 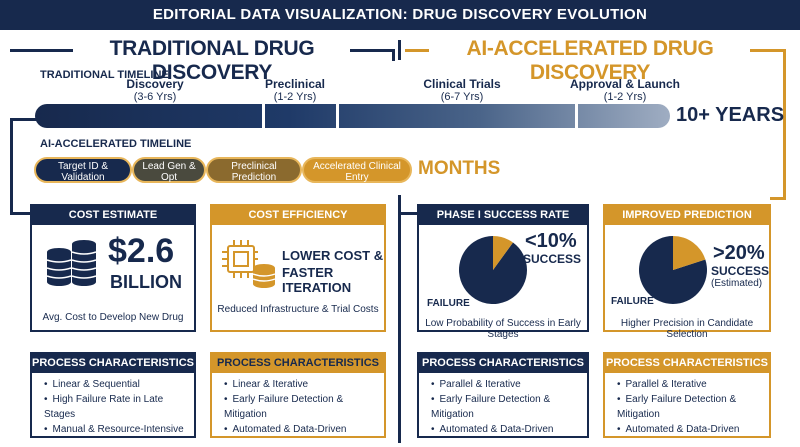 What do you see at coordinates (462, 84) in the screenshot?
I see `stage-name: Clinical Trials` at bounding box center [462, 84].